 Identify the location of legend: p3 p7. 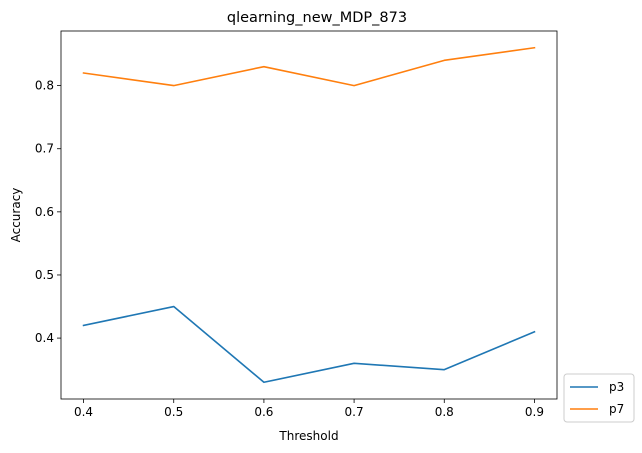
(599, 398).